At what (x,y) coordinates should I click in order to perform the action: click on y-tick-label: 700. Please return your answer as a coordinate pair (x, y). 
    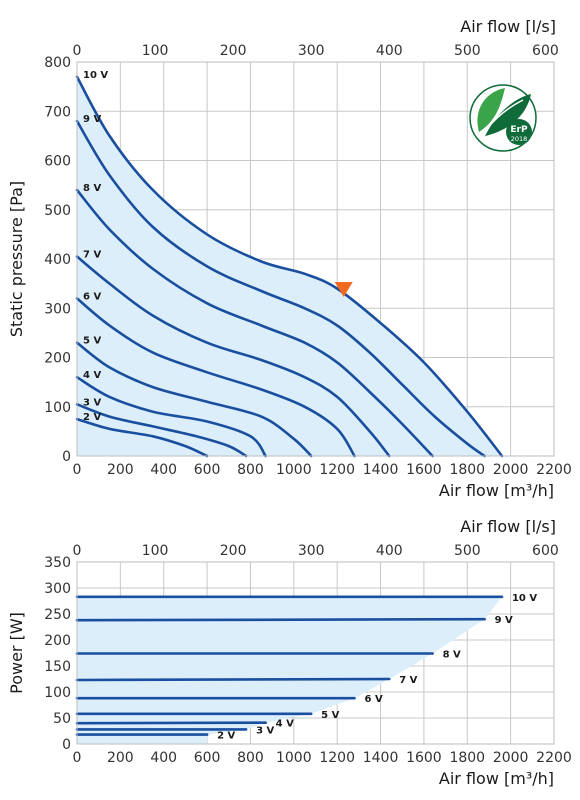
    Looking at the image, I should click on (57, 112).